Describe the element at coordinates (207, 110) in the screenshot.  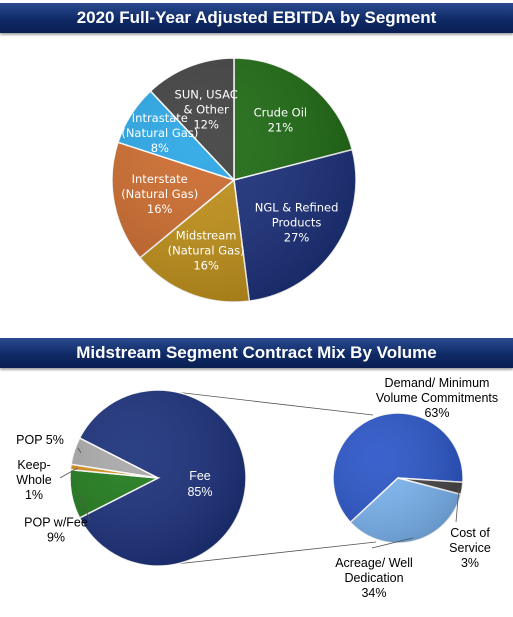
I see `ebitda-slice-sun-usac-other-label: & Other` at that location.